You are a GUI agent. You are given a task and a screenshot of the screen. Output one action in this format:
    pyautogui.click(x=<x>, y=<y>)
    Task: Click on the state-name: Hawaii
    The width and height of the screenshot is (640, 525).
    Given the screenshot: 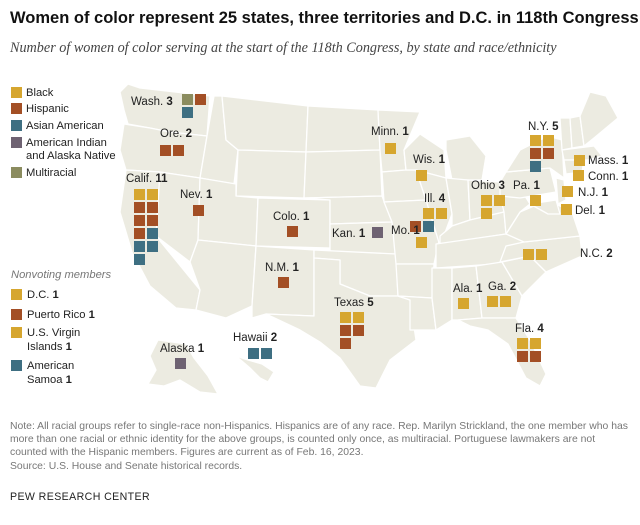 What is the action you would take?
    pyautogui.click(x=252, y=338)
    